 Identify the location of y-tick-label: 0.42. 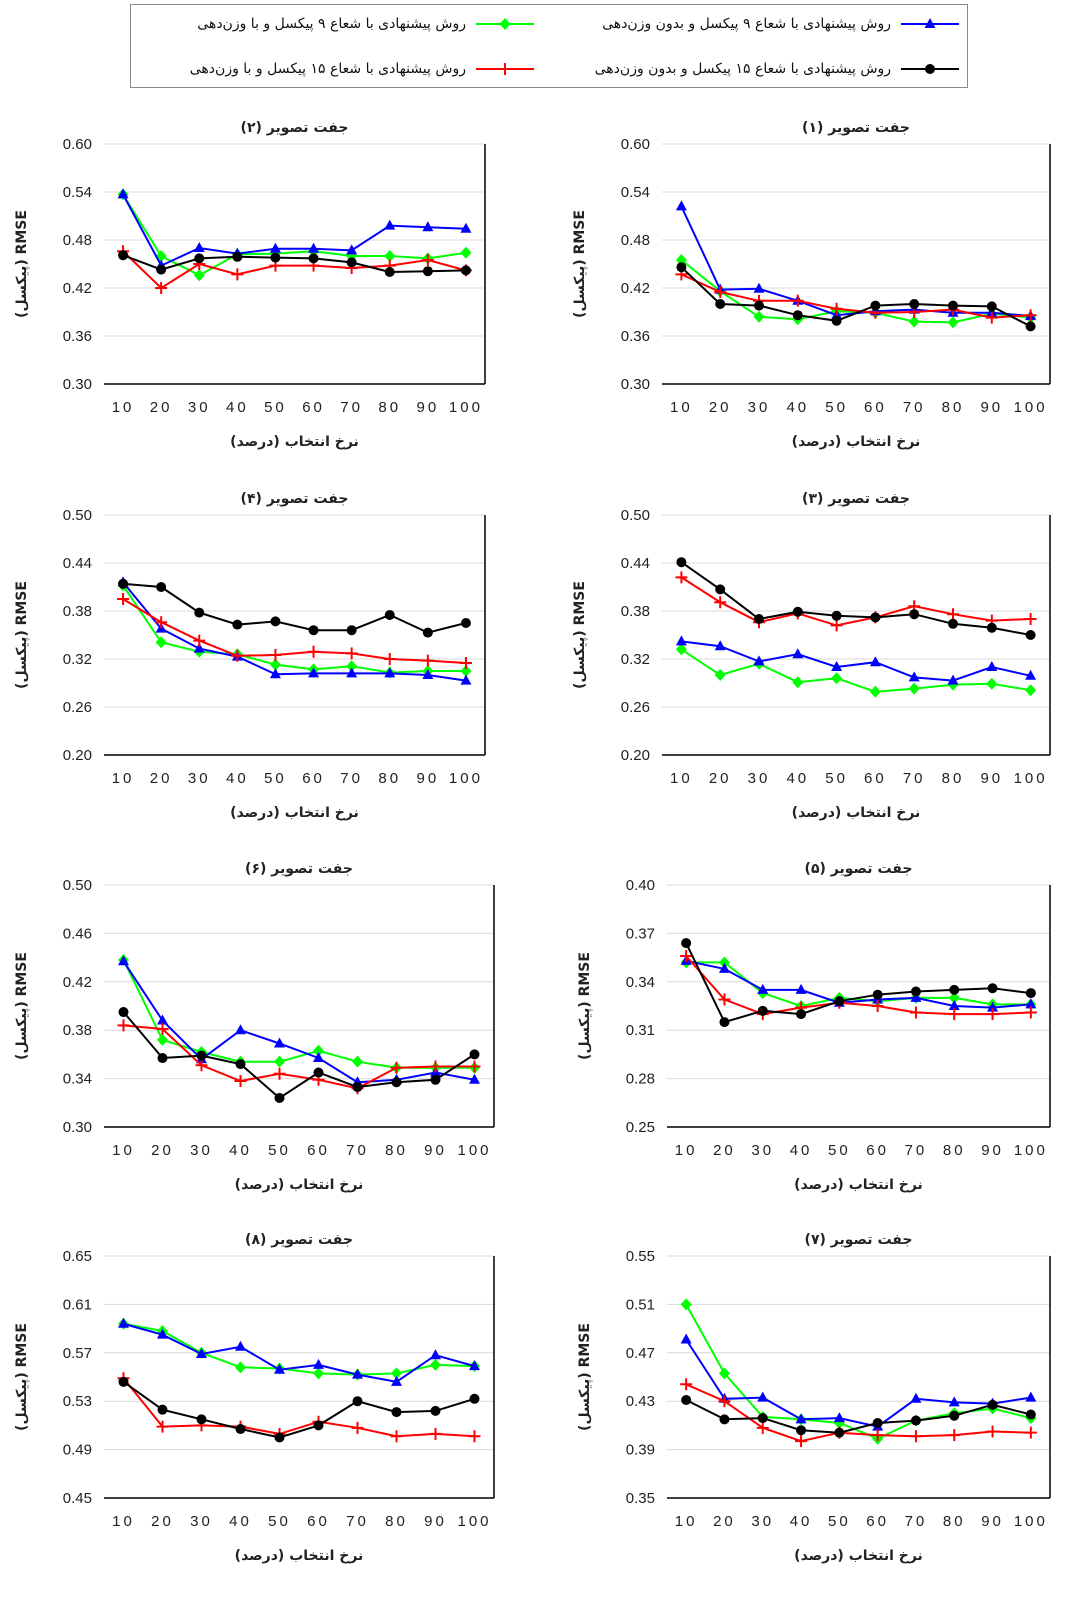
(77, 288).